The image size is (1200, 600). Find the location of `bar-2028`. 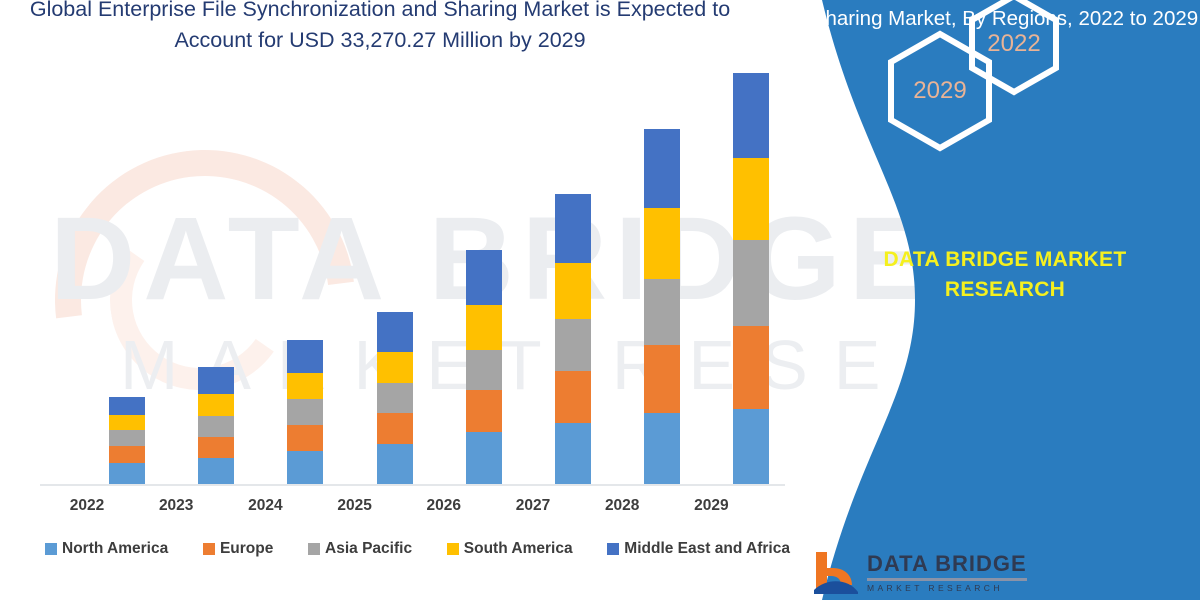

bar-2028 is located at coordinates (662, 306).